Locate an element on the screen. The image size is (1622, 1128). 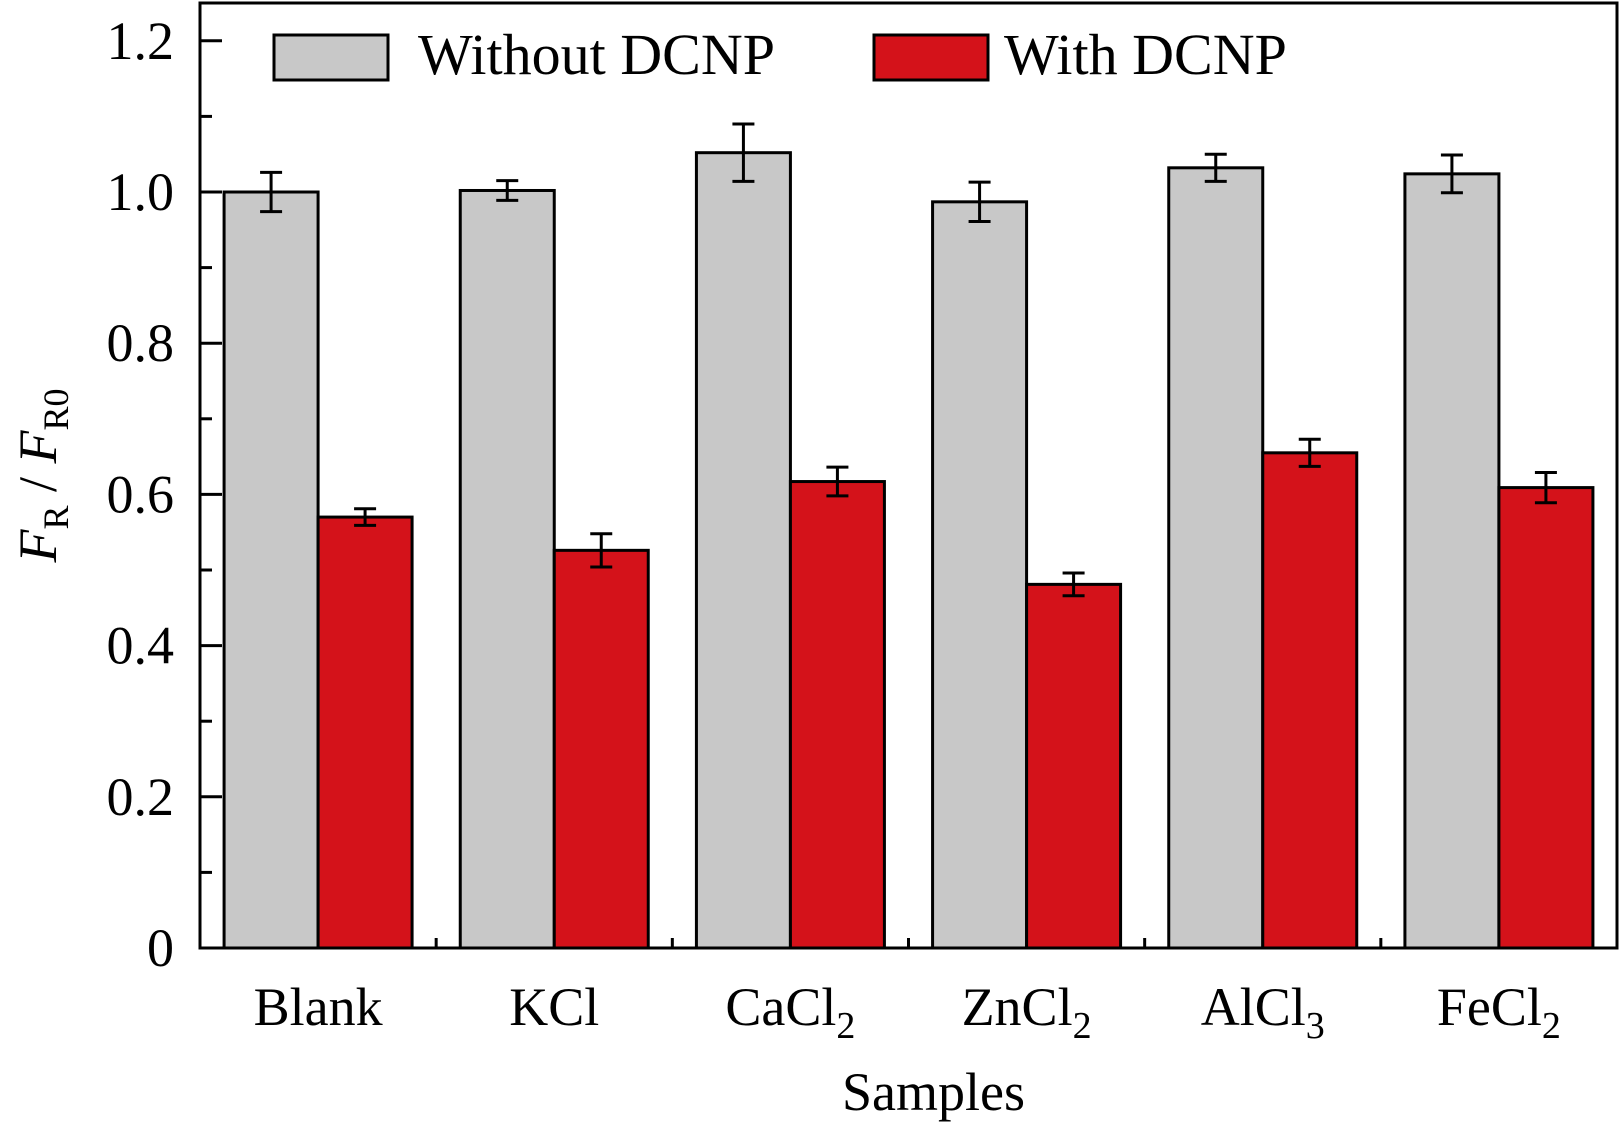
bar-without-dcnp-fecl is located at coordinates (1452, 561).